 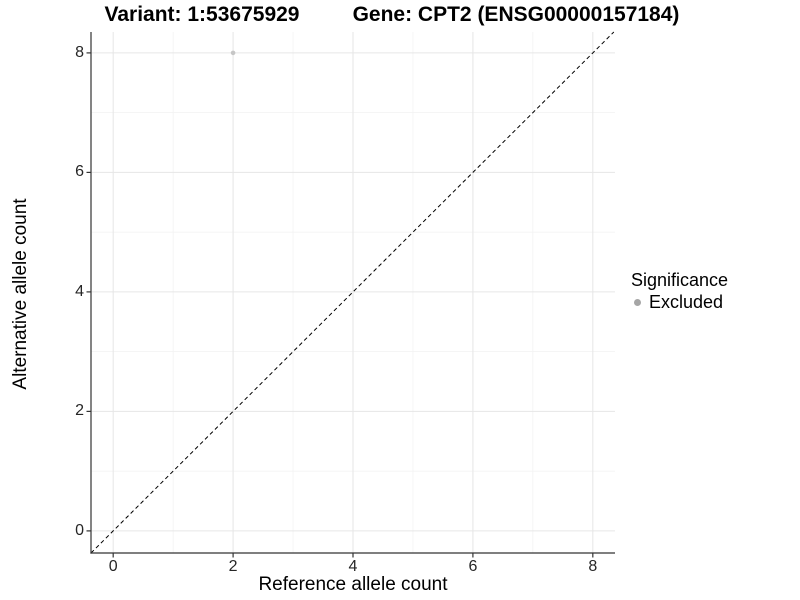 I want to click on y-tick-label: 6, so click(x=79, y=172).